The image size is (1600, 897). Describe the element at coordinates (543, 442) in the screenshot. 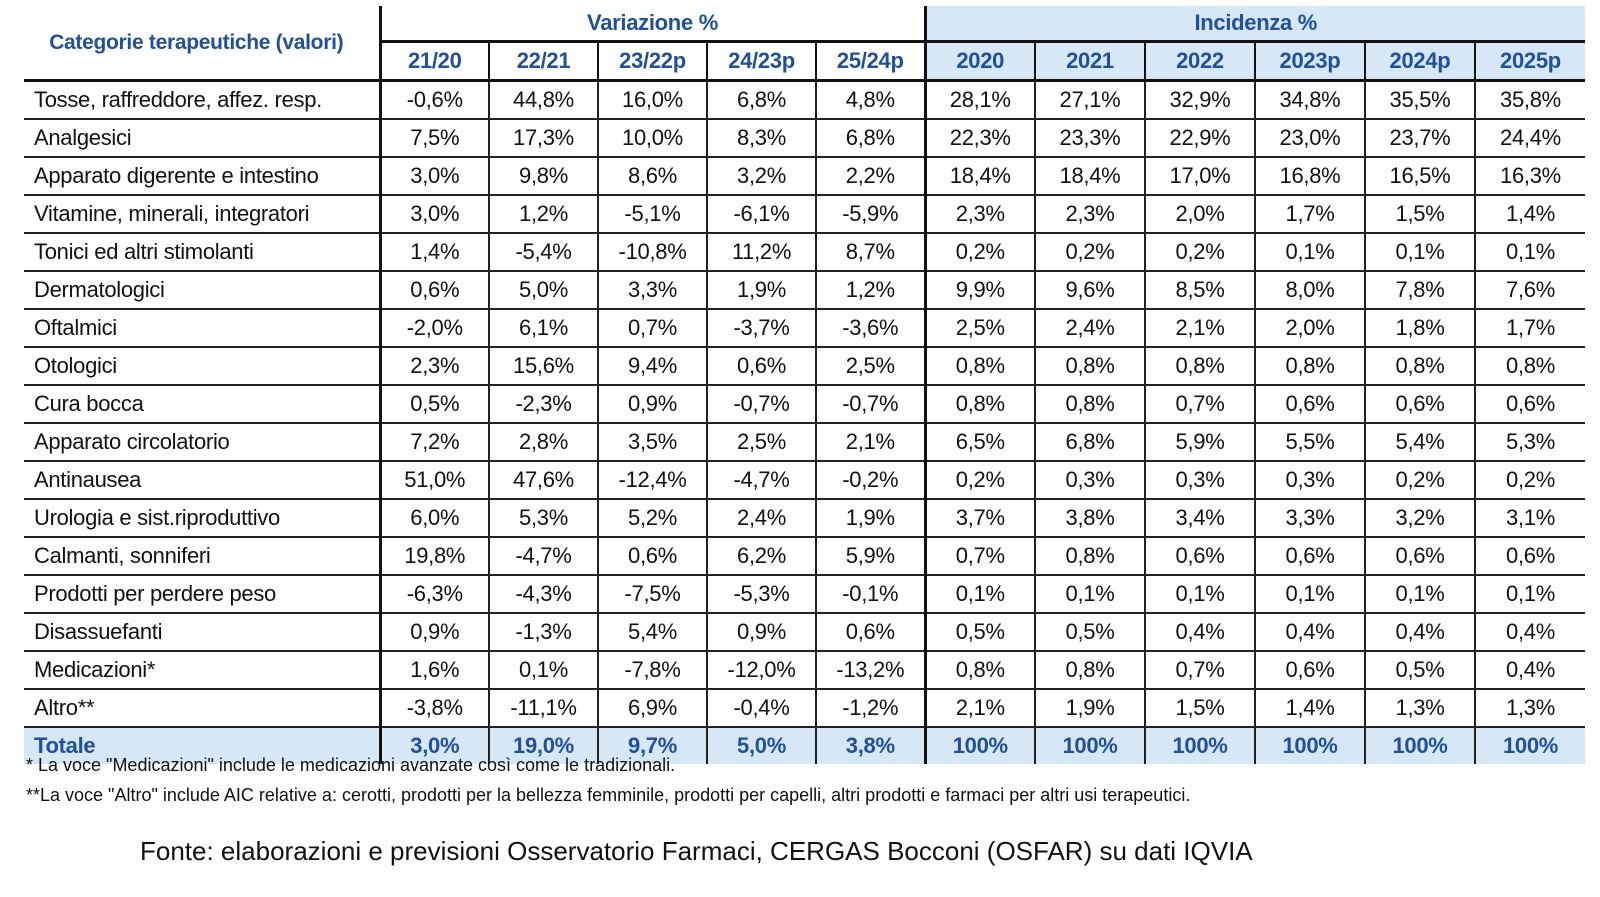

I see `variation-cell: 2,8%` at that location.